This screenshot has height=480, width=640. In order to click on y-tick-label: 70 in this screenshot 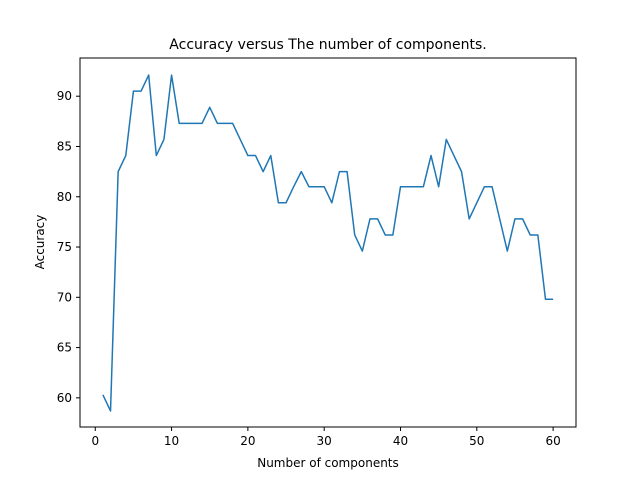, I will do `click(64, 297)`.